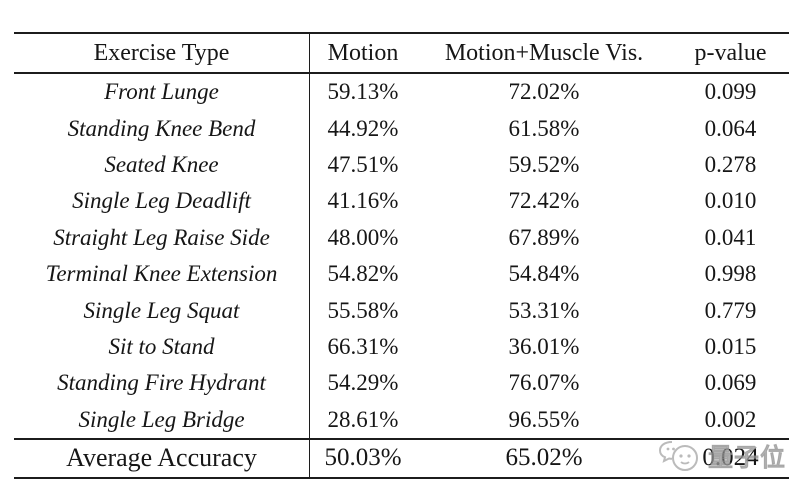  Describe the element at coordinates (544, 92) in the screenshot. I see `motion-muscle-cell: 72.02%` at that location.